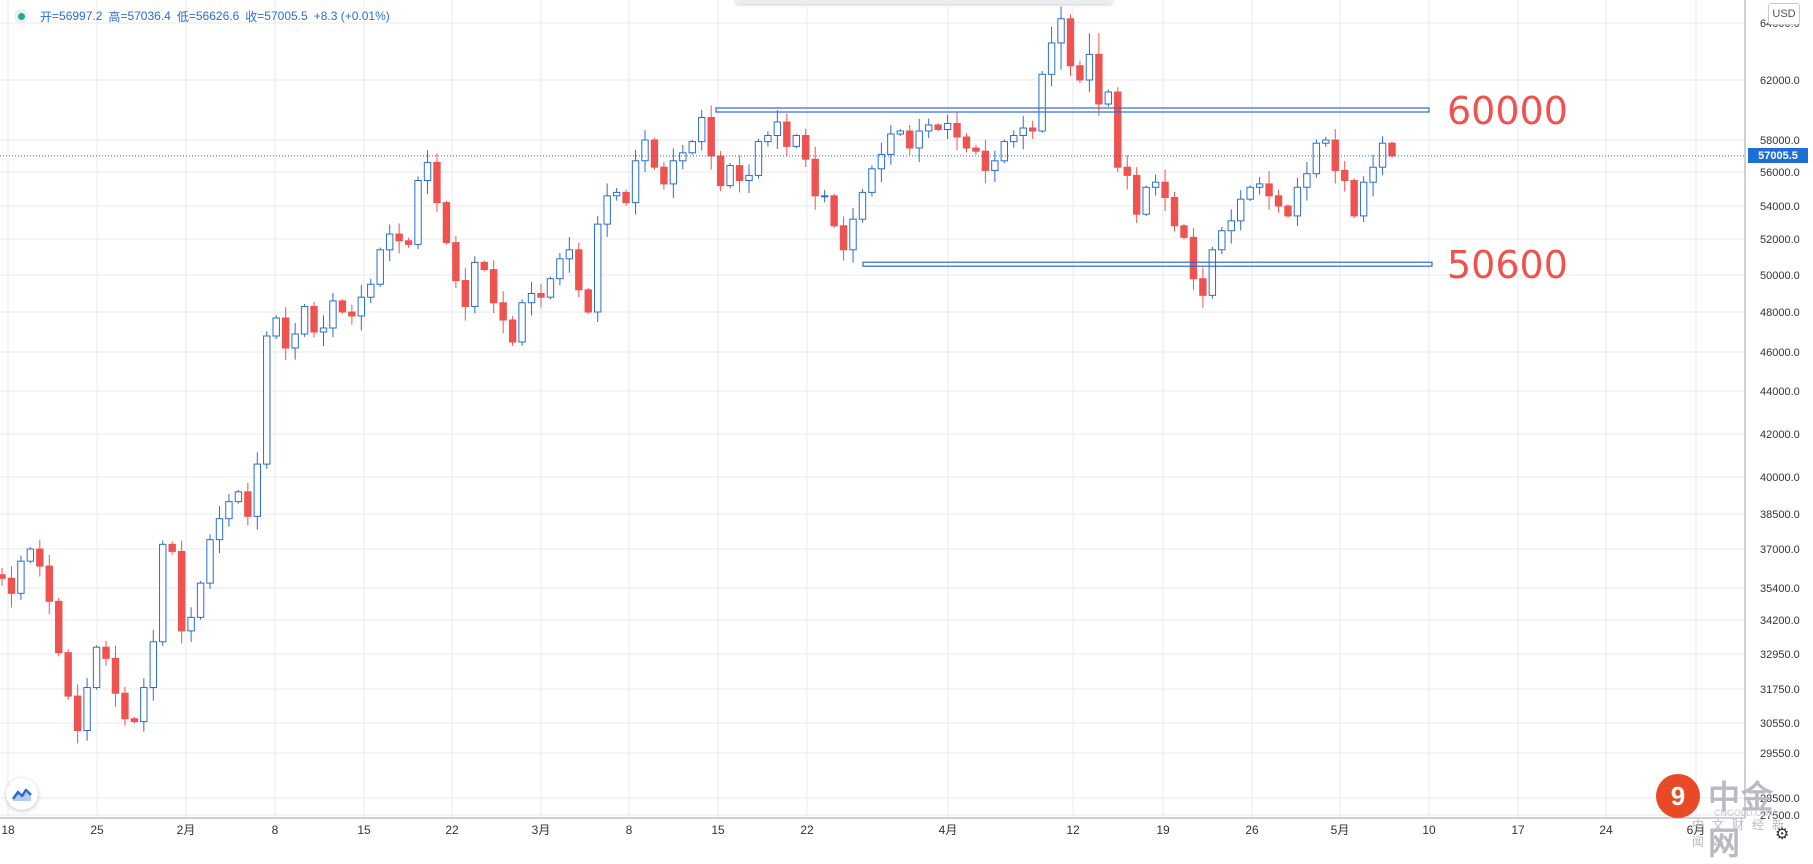  I want to click on gear-icon: ⚙, so click(1782, 834).